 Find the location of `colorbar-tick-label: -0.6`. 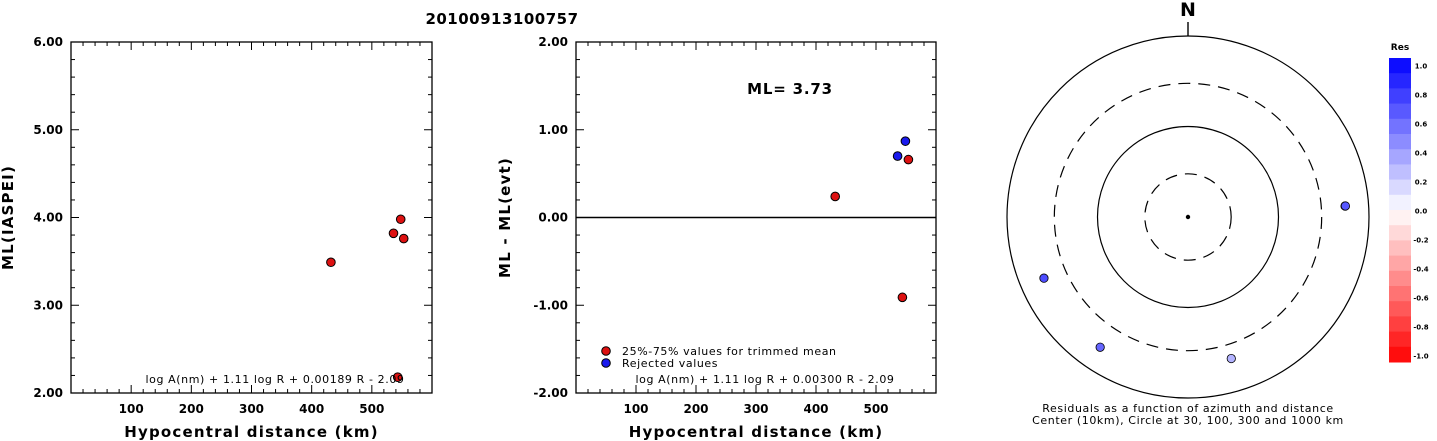

colorbar-tick-label: -0.6 is located at coordinates (1420, 299).